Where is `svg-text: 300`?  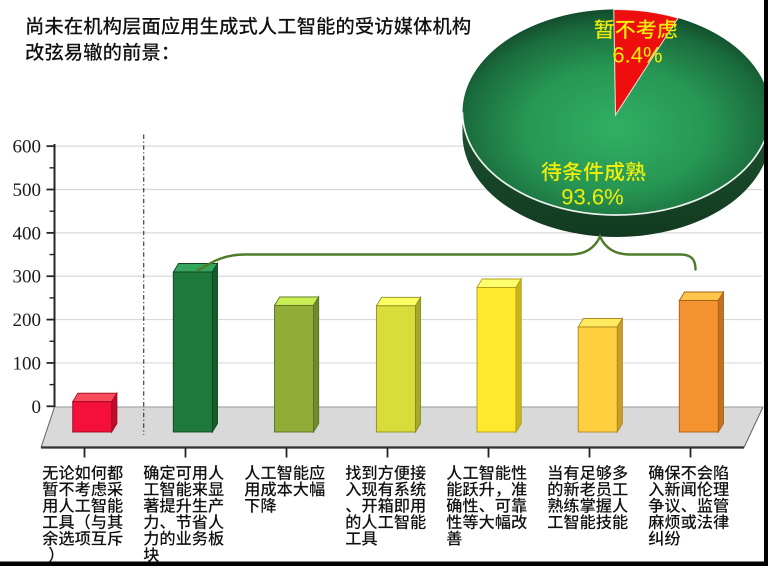 svg-text: 300 is located at coordinates (27, 277).